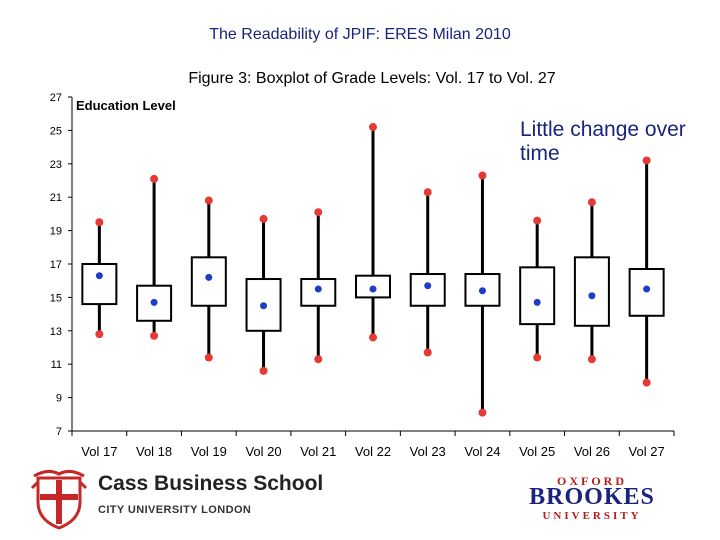  Describe the element at coordinates (56, 365) in the screenshot. I see `y-tick-label: 11` at that location.